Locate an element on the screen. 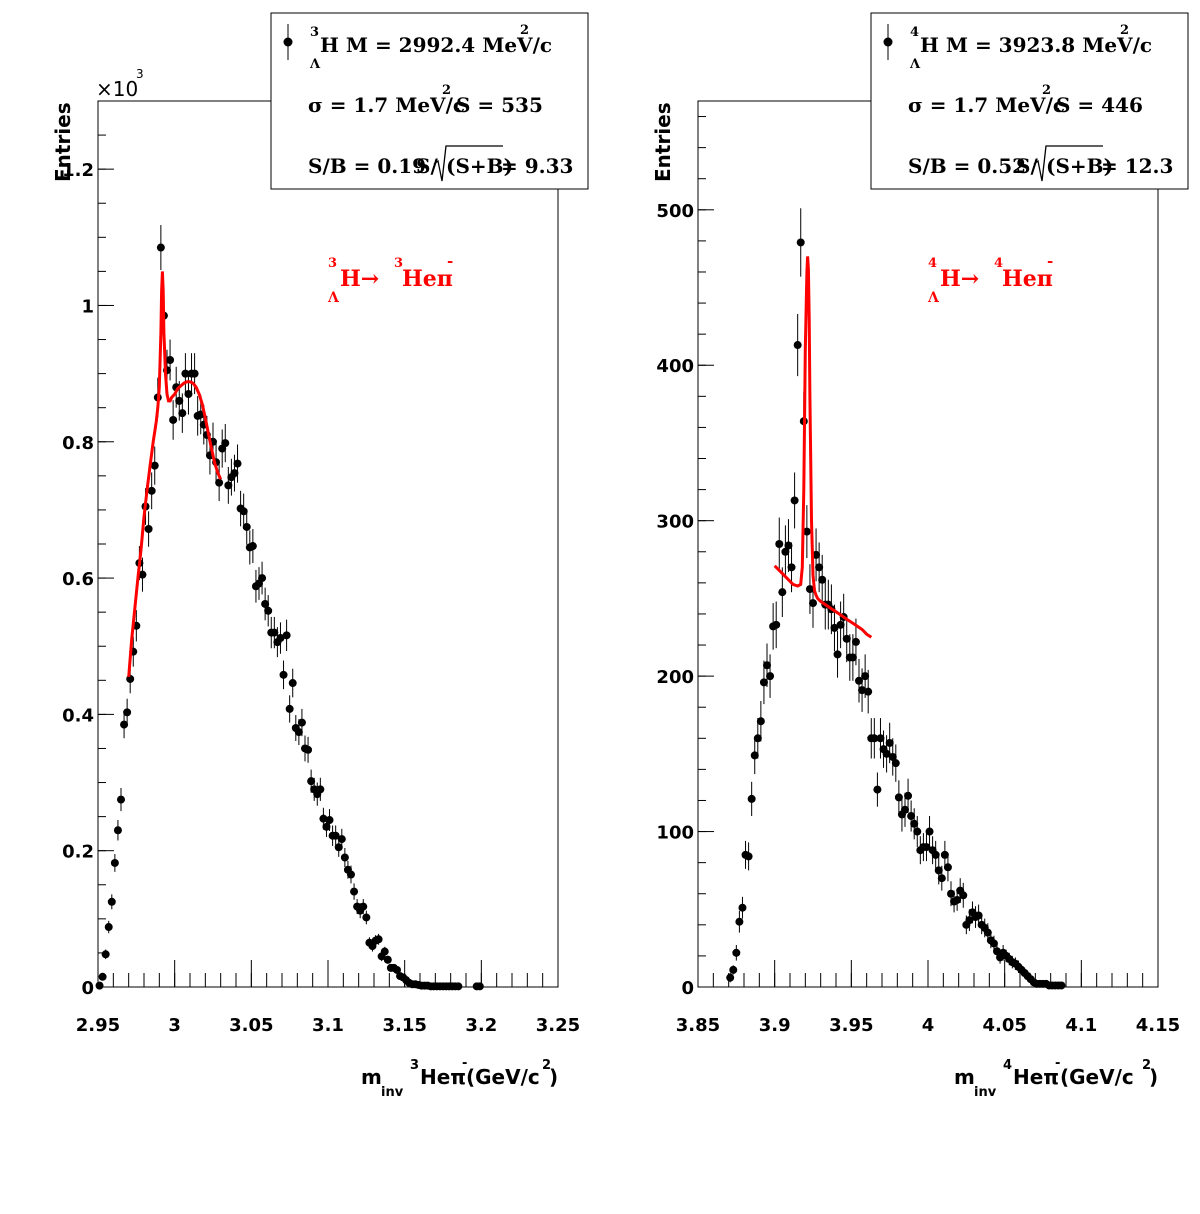 The width and height of the screenshot is (1200, 1214). right-stats-sig-pre: S/ is located at coordinates (1027, 166).